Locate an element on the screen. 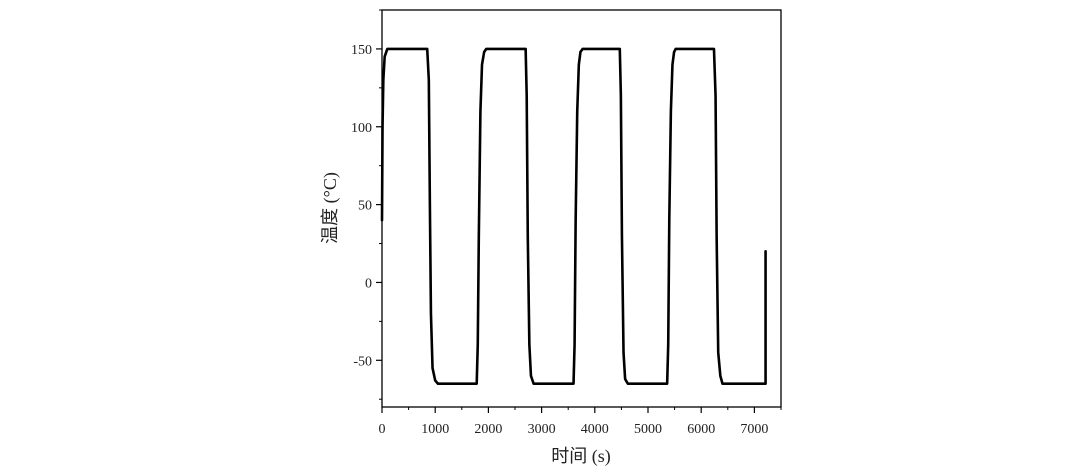 The height and width of the screenshot is (475, 1080). y-tick-label: 150 is located at coordinates (361, 50).